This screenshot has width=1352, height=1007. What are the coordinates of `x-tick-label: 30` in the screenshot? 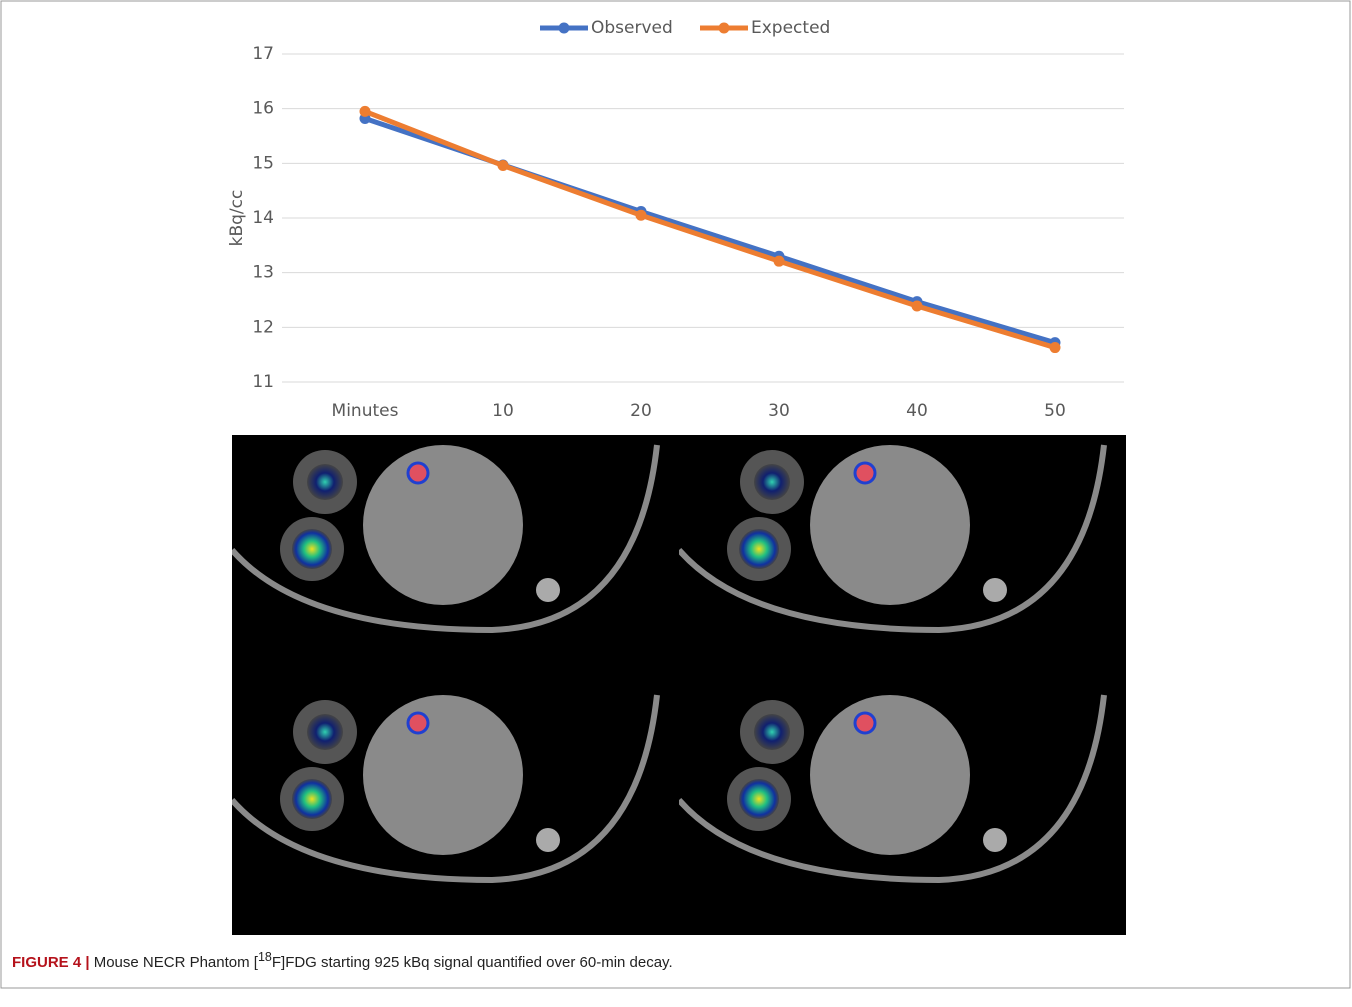 It's located at (779, 411).